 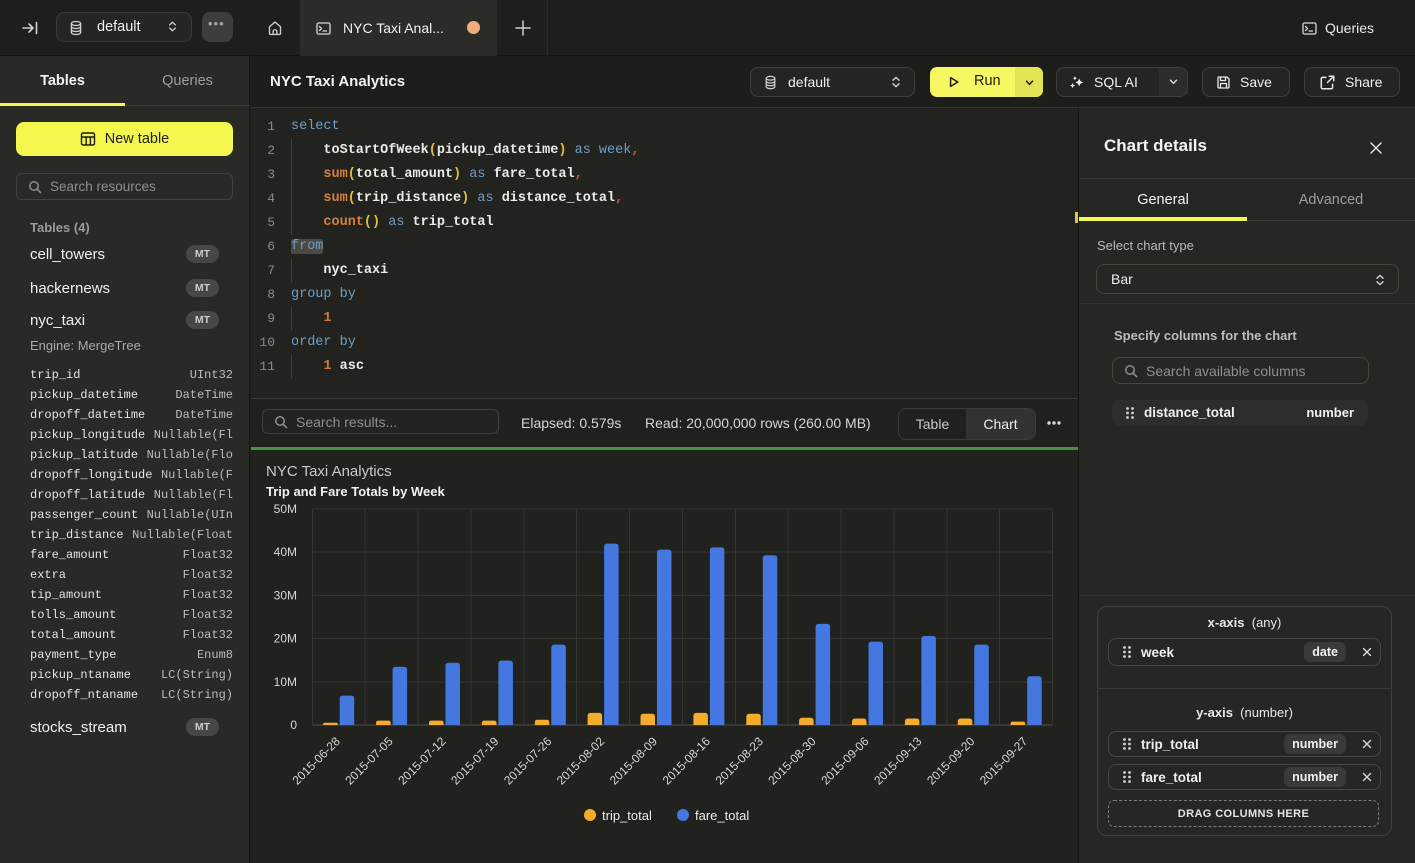 I want to click on svg-text: 2015-08-16, so click(x=687, y=761).